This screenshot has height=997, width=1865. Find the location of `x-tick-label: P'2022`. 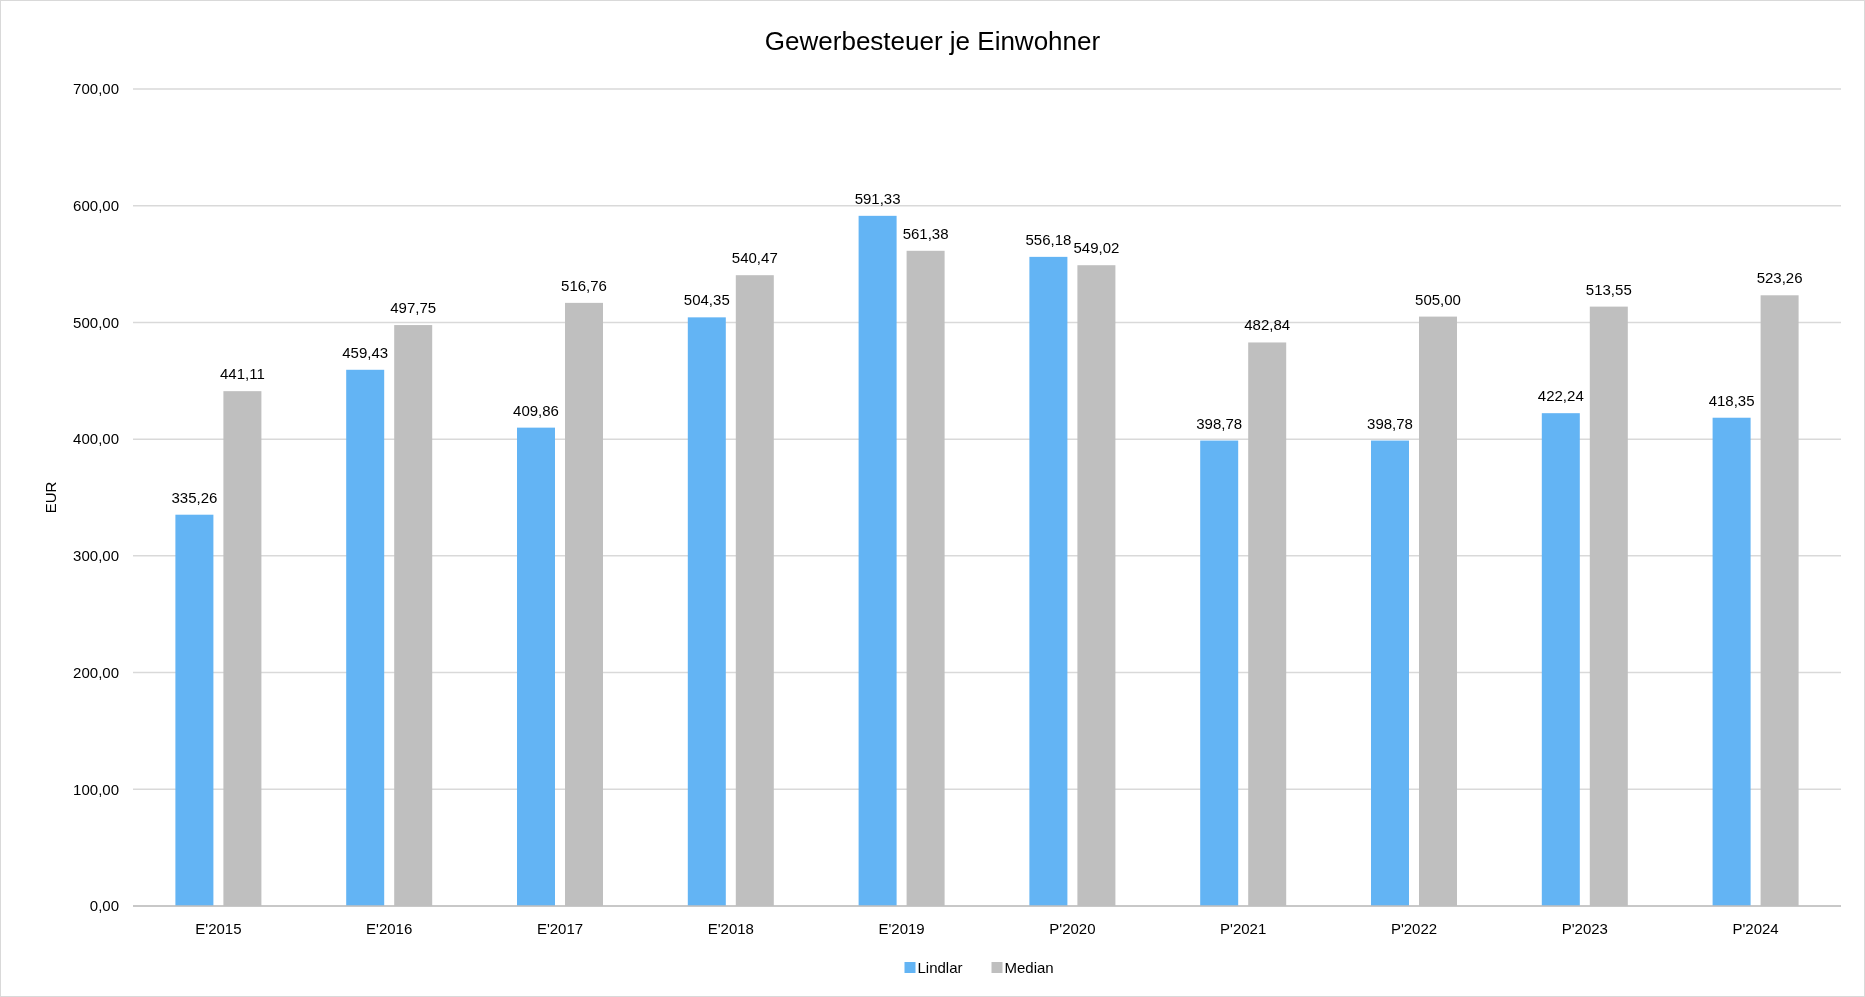

x-tick-label: P'2022 is located at coordinates (1414, 928).